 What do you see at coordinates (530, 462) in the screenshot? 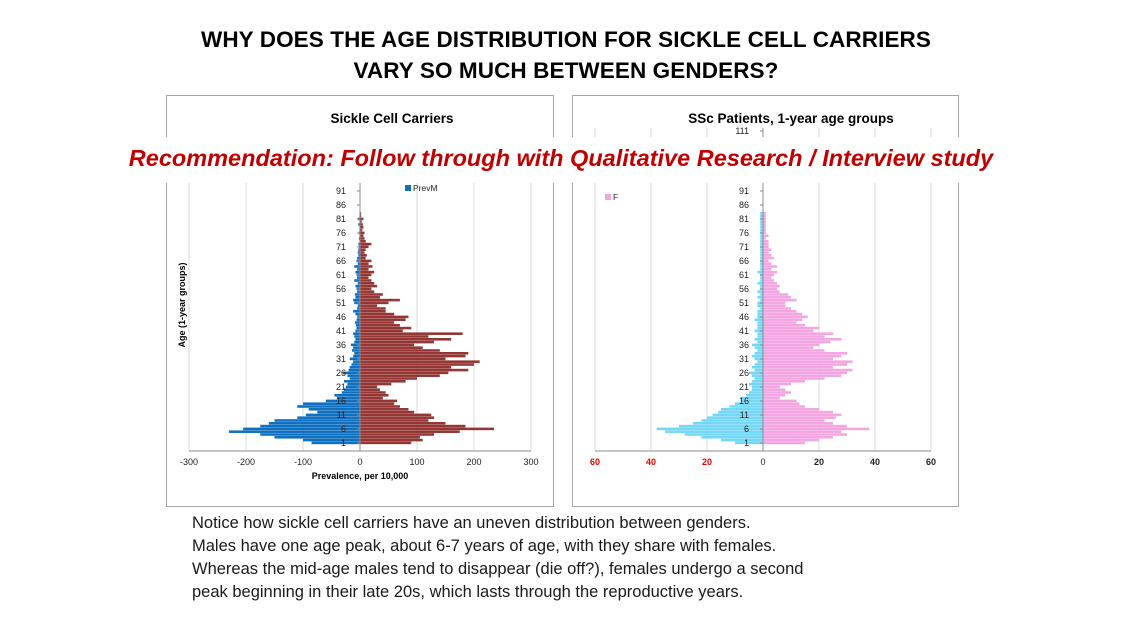
I see `x-tick-label: 300` at bounding box center [530, 462].